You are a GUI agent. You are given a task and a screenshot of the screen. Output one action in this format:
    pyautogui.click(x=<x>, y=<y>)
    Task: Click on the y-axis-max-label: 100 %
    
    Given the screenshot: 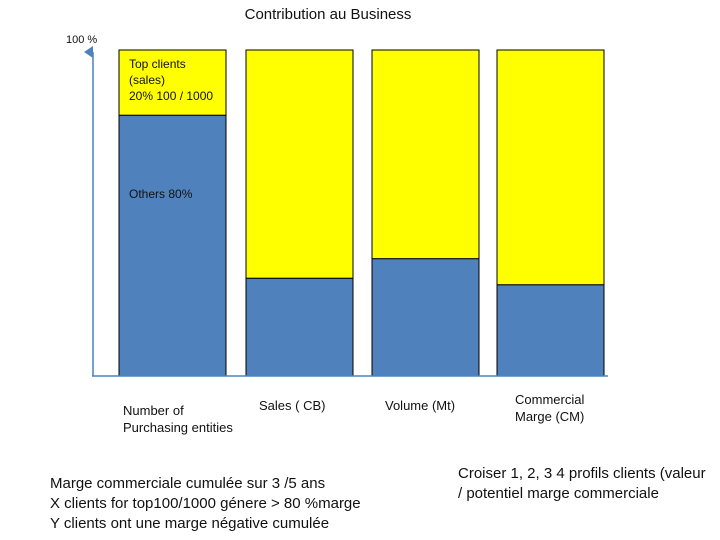 What is the action you would take?
    pyautogui.click(x=82, y=40)
    